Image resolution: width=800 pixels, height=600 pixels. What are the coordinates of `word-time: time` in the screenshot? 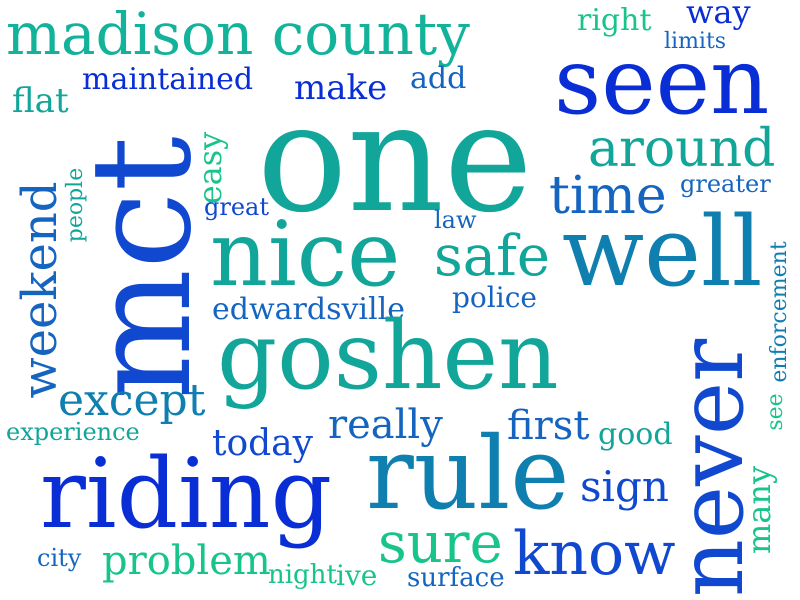 It's located at (608, 196).